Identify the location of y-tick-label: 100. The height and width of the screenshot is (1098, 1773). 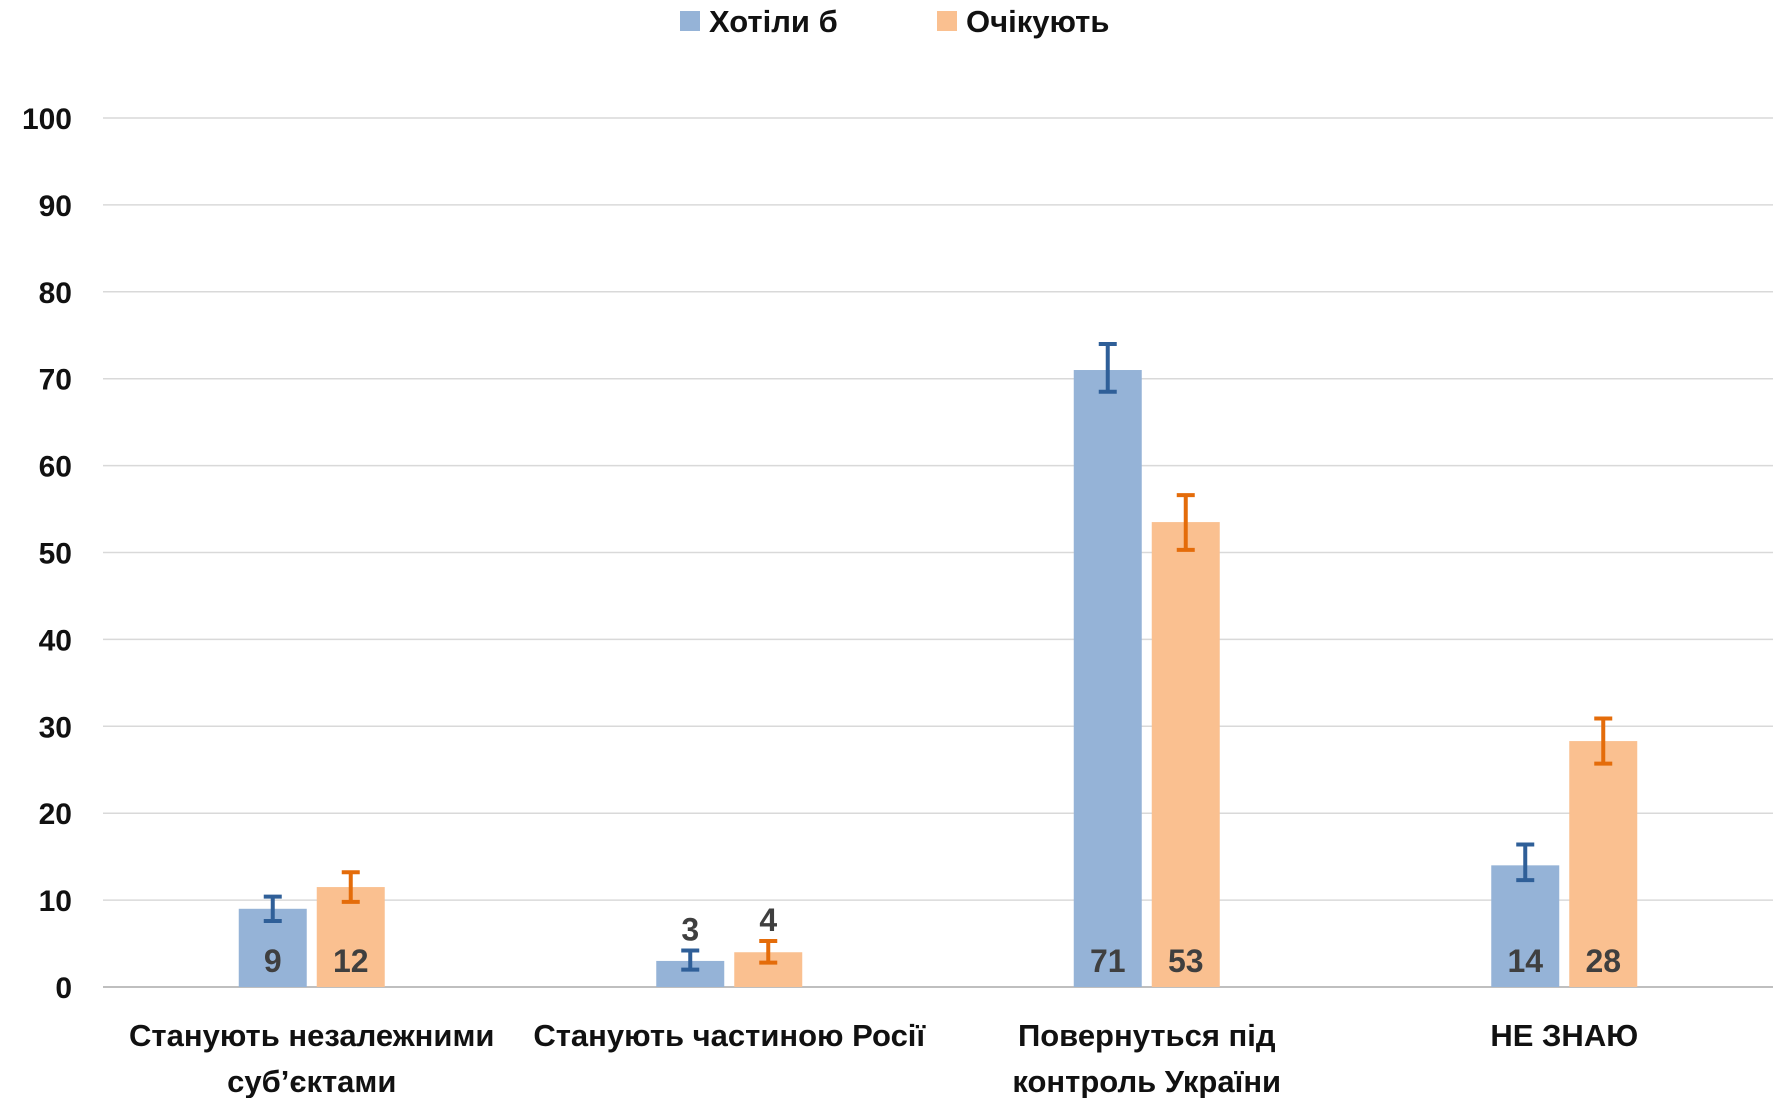
(47, 119).